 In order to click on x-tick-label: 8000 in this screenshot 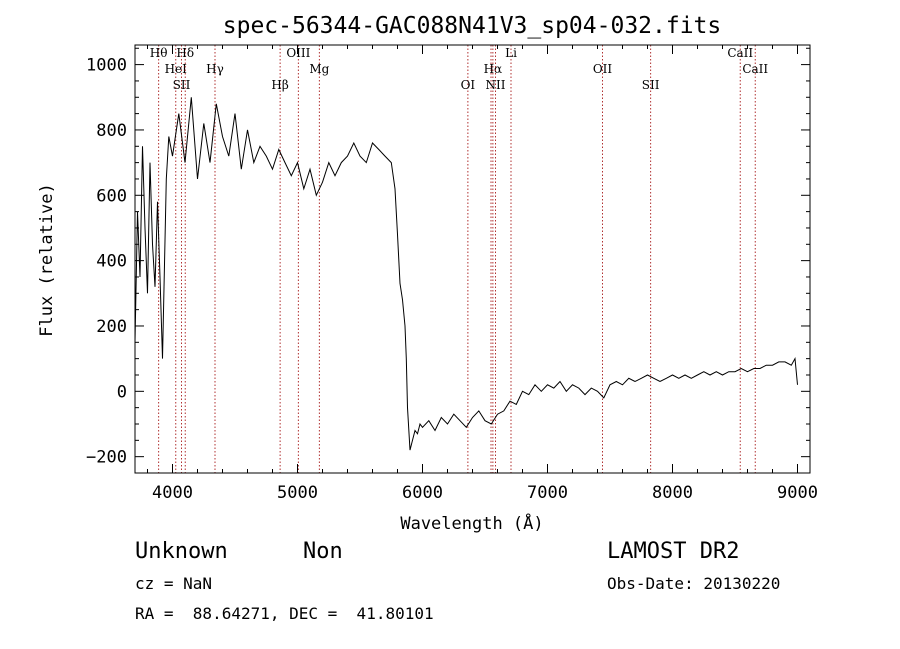, I will do `click(672, 493)`.